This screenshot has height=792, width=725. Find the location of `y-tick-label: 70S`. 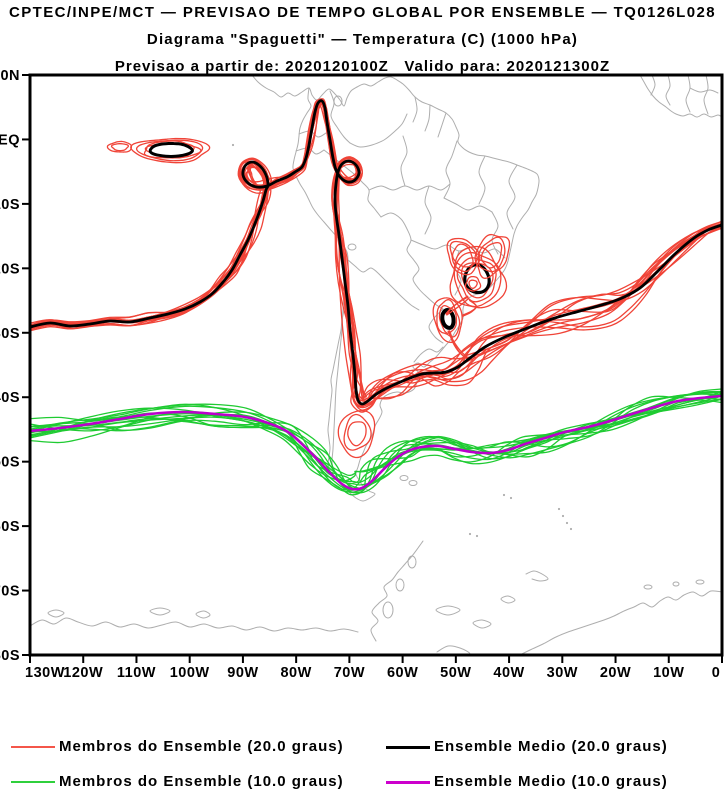

y-tick-label: 70S is located at coordinates (10, 592).